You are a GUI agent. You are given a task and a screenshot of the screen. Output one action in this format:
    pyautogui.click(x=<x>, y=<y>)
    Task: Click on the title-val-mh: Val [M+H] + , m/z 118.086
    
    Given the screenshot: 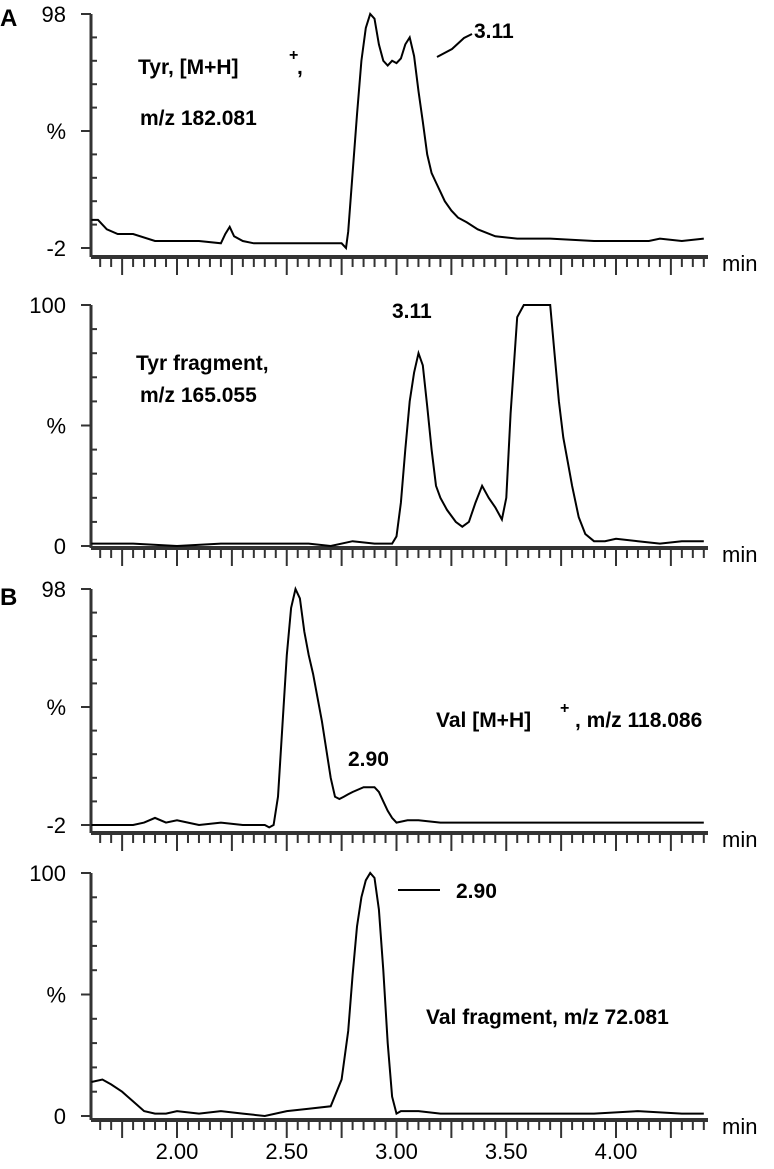 What is the action you would take?
    pyautogui.click(x=569, y=716)
    